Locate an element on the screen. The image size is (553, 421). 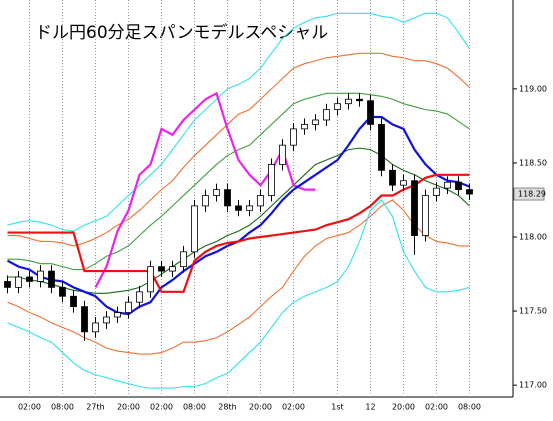
y-tick-label: 117.50 is located at coordinates (533, 311).